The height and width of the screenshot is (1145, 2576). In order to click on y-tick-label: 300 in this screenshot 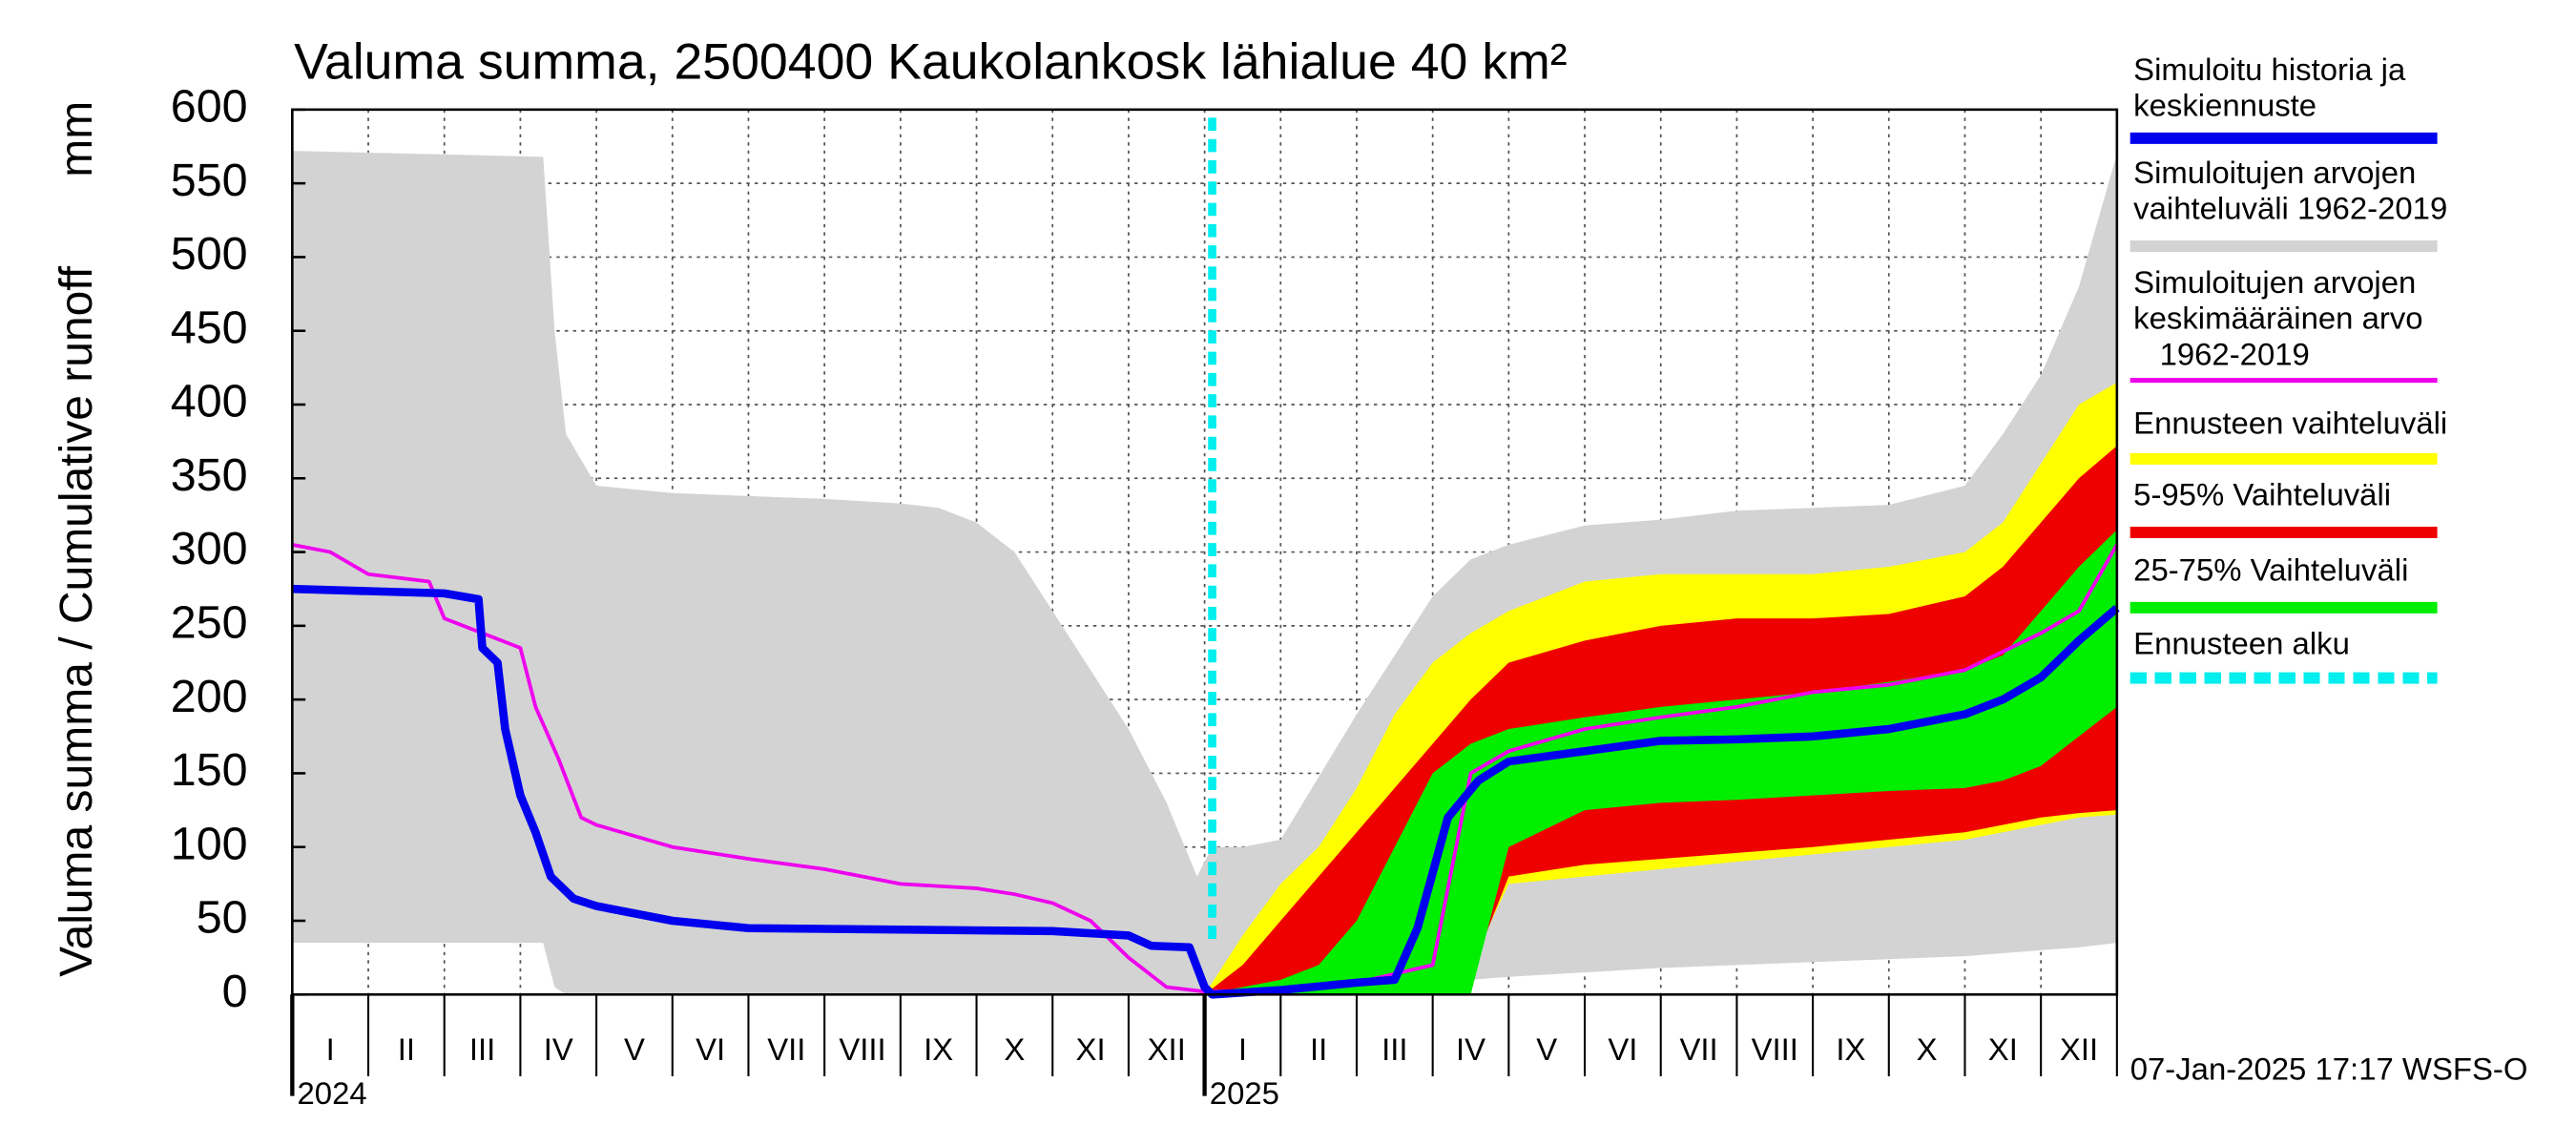, I will do `click(209, 548)`.